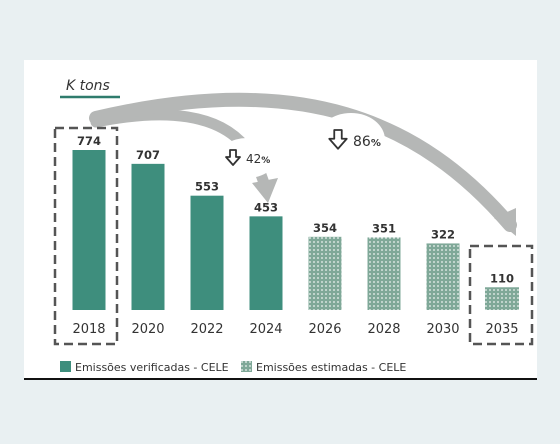 Image resolution: width=560 pixels, height=444 pixels. Describe the element at coordinates (253, 159) in the screenshot. I see `reduction-value: 42` at that location.